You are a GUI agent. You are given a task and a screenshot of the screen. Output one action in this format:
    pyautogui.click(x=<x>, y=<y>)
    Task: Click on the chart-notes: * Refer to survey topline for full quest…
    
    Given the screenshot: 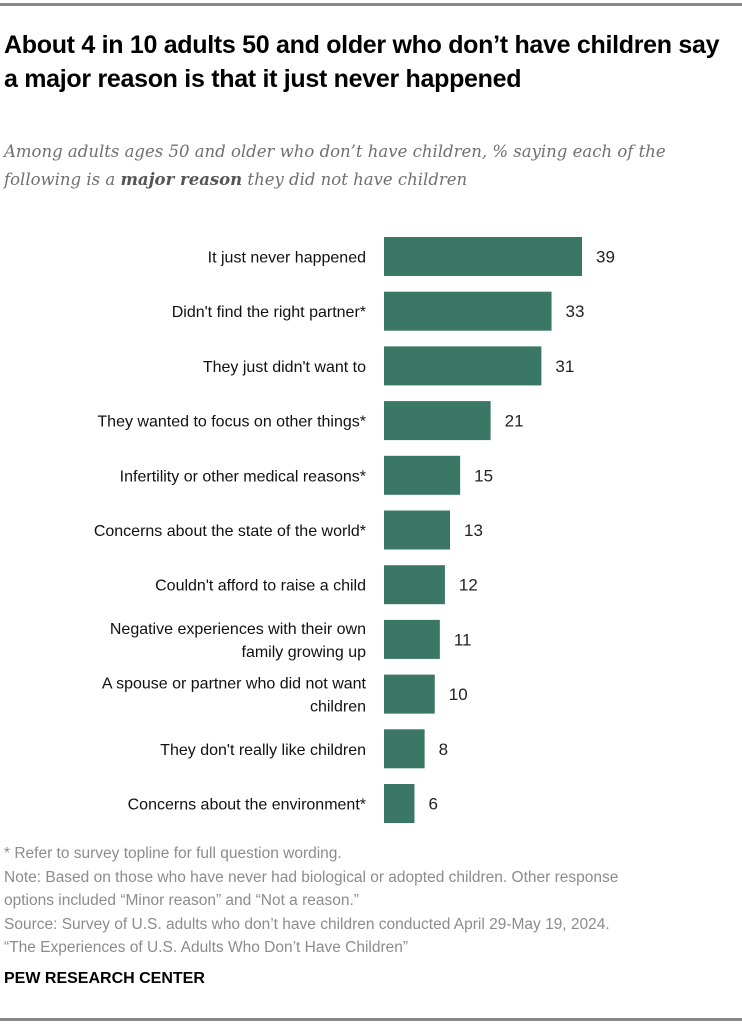 What is the action you would take?
    pyautogui.click(x=369, y=901)
    